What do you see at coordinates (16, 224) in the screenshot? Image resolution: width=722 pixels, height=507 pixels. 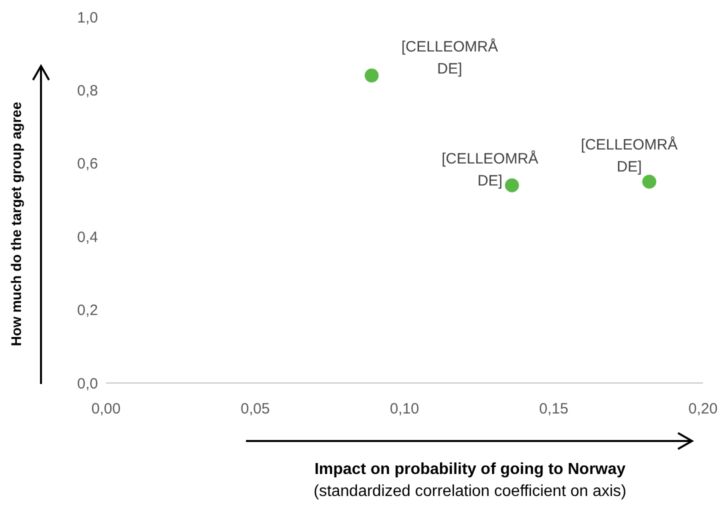 I see `y-axis-title: How much do the target group agree` at bounding box center [16, 224].